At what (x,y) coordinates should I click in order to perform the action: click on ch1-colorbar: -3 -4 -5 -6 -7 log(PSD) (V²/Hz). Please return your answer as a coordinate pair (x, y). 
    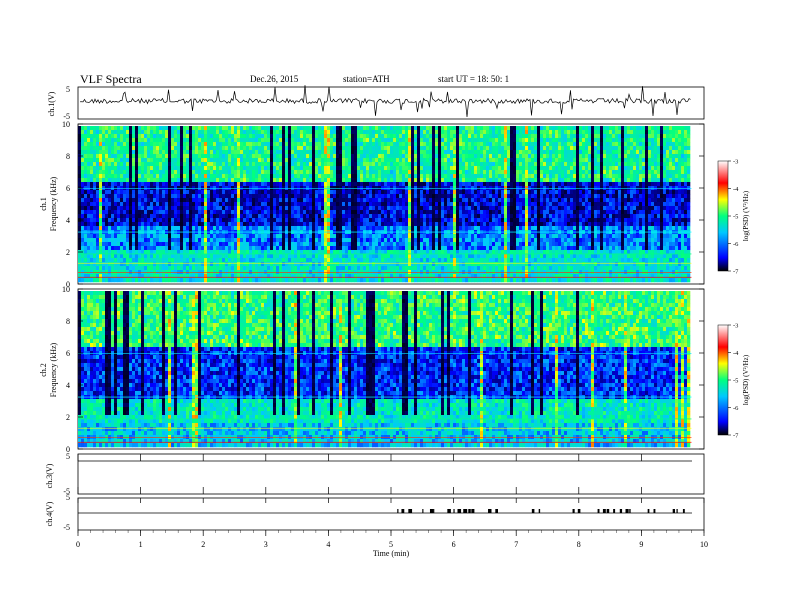
    Looking at the image, I should click on (733, 217).